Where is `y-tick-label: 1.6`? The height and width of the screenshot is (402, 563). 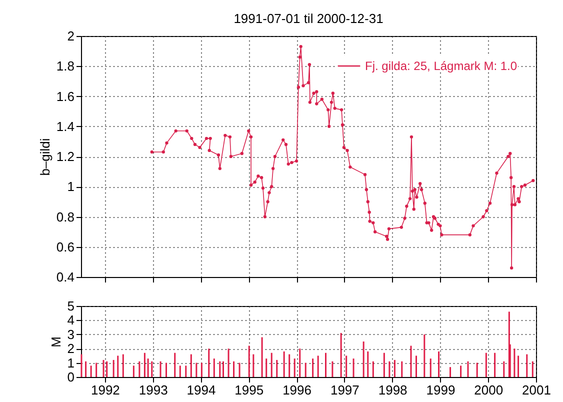
y-tick-label: 1.6 is located at coordinates (65, 96).